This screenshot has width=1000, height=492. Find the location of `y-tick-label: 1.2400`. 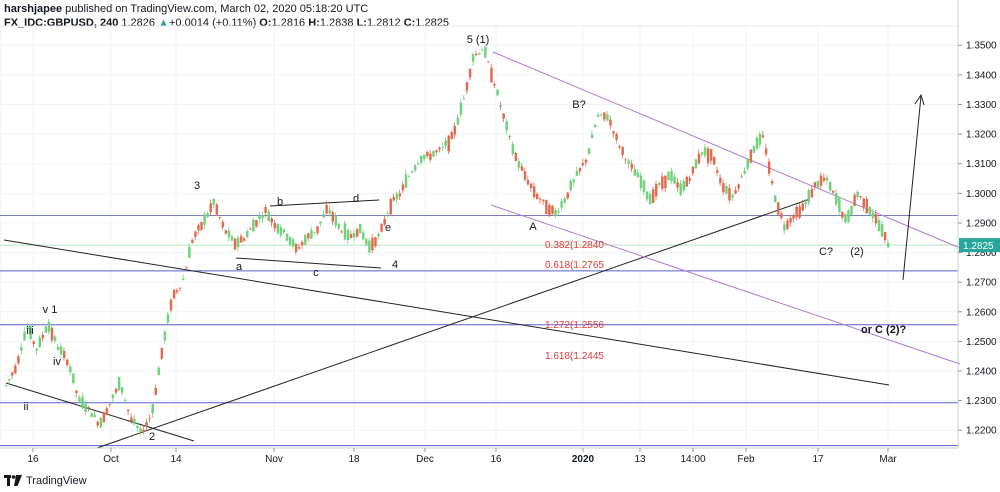

y-tick-label: 1.2400 is located at coordinates (981, 372).